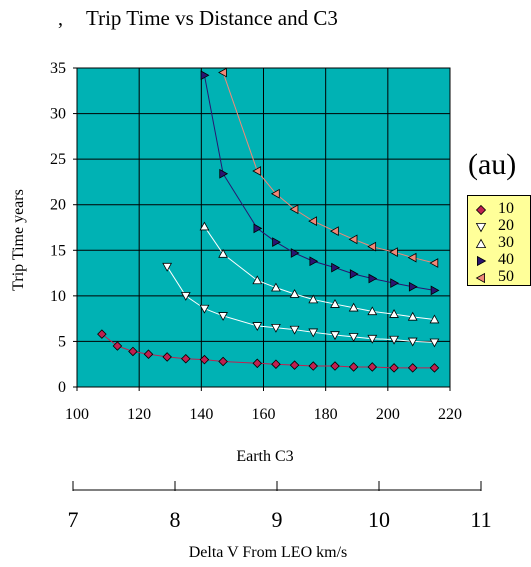 Image resolution: width=531 pixels, height=567 pixels. What do you see at coordinates (388, 414) in the screenshot?
I see `x-tick-label: 200` at bounding box center [388, 414].